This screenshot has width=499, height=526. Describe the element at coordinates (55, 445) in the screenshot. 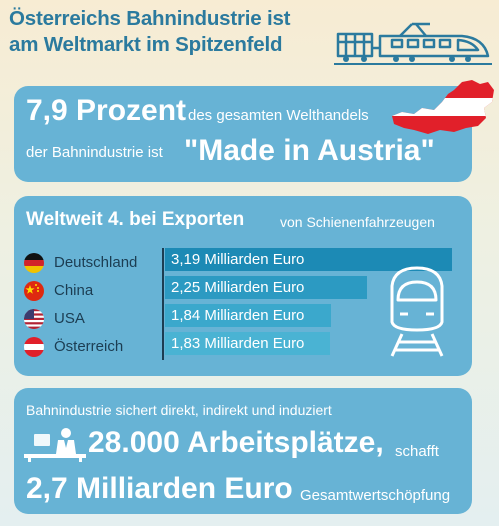

I see `office-worker-icon` at that location.